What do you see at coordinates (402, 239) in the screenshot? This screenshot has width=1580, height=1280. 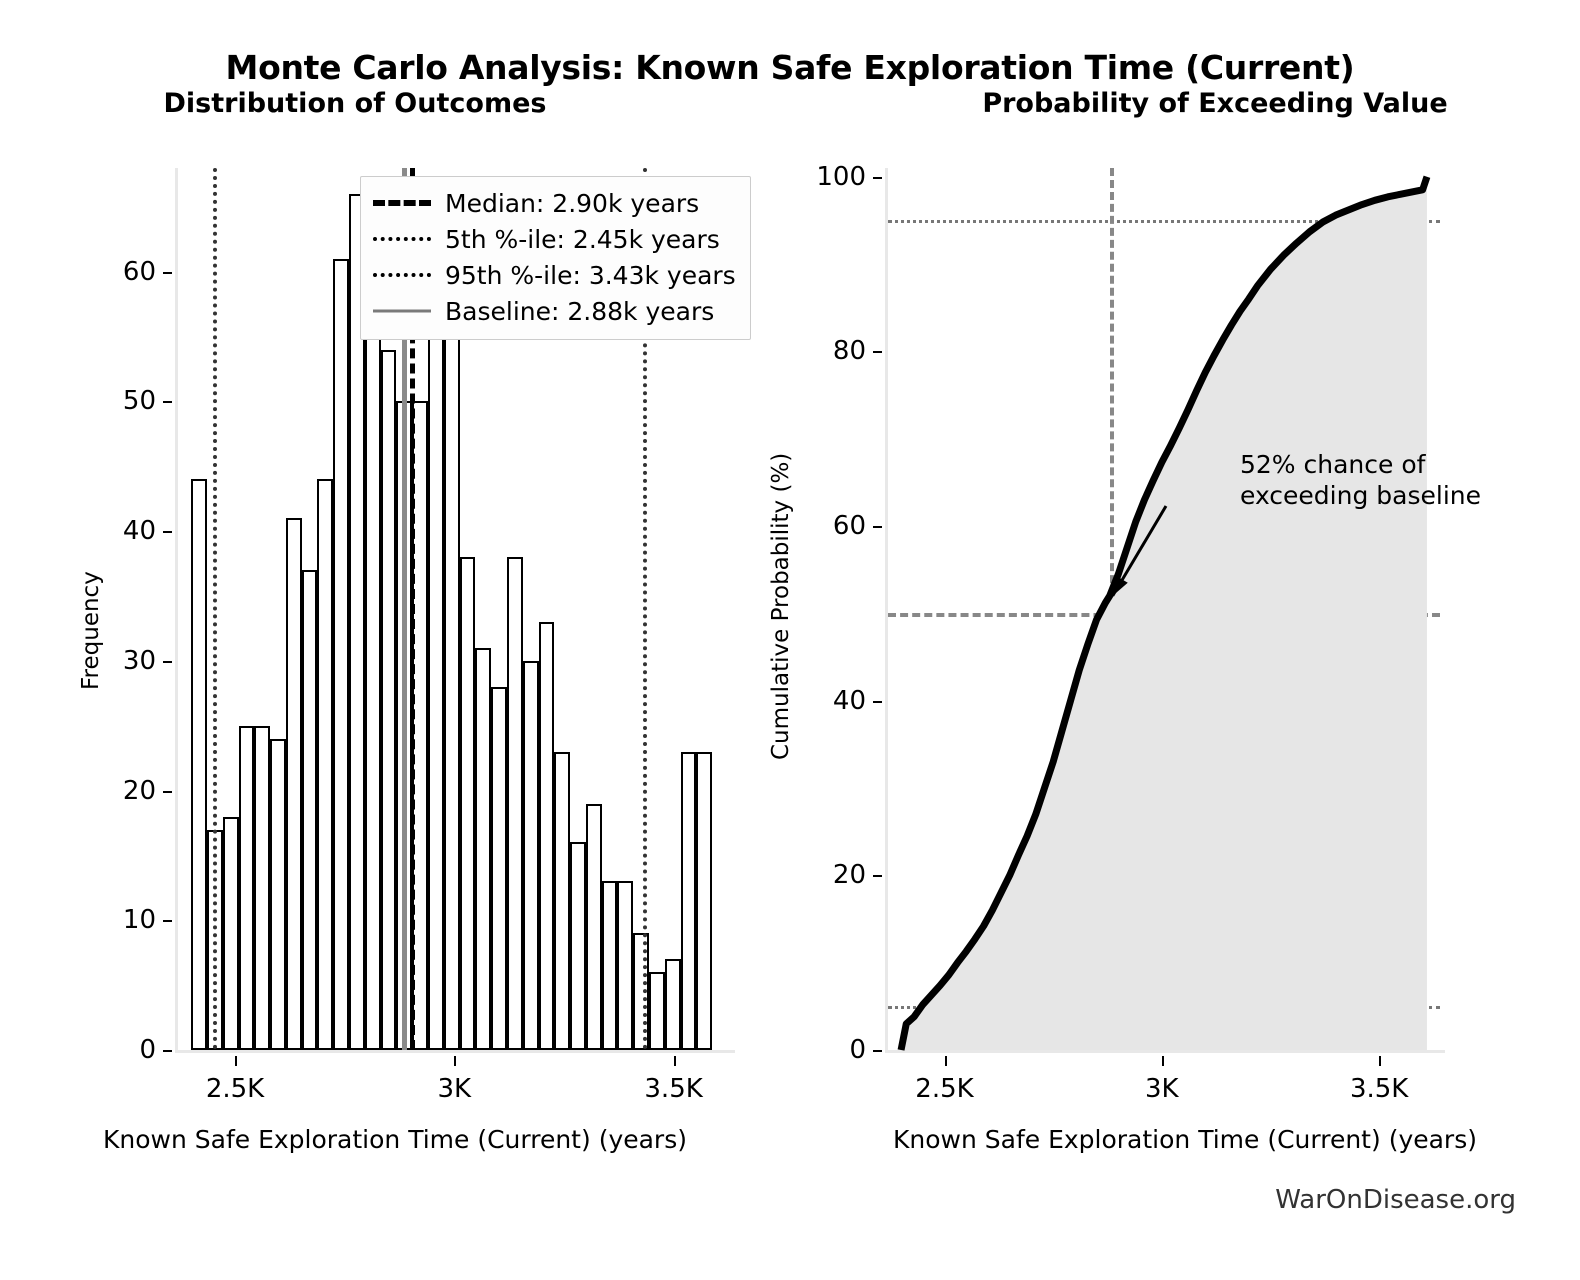 I see `legend-key-dotted-icon` at bounding box center [402, 239].